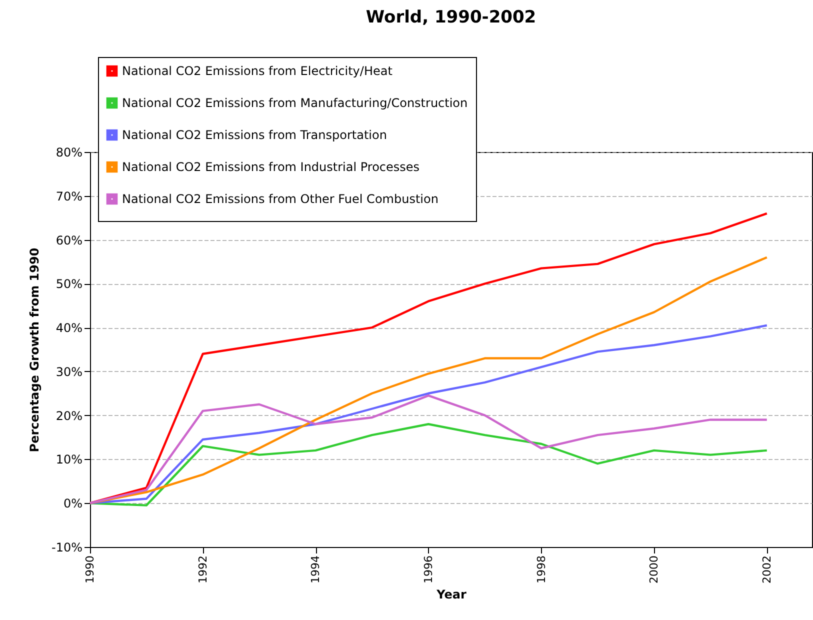  What do you see at coordinates (257, 71) in the screenshot?
I see `legend-label: National CO2 Emissions from Electricity/Heat` at bounding box center [257, 71].